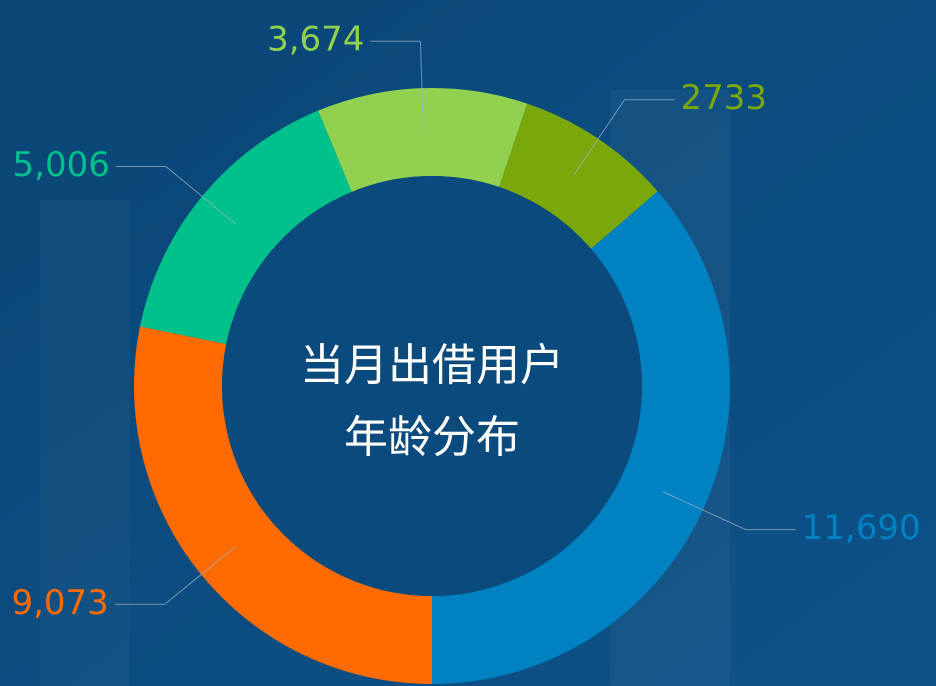 The image size is (936, 686). What do you see at coordinates (61, 165) in the screenshot?
I see `data-label: 5,006` at bounding box center [61, 165].